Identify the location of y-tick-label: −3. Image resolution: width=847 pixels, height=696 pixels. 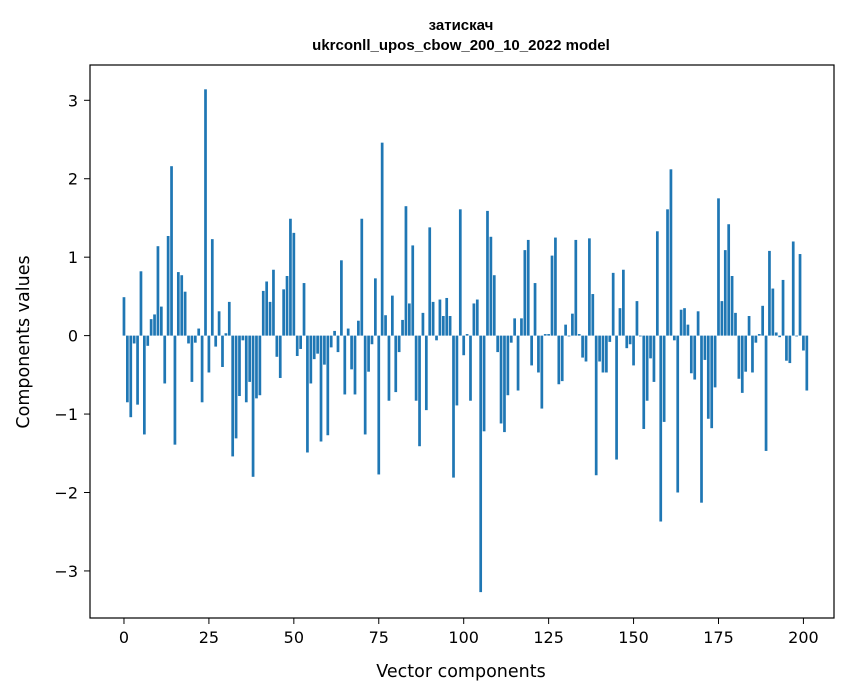
(66, 571).